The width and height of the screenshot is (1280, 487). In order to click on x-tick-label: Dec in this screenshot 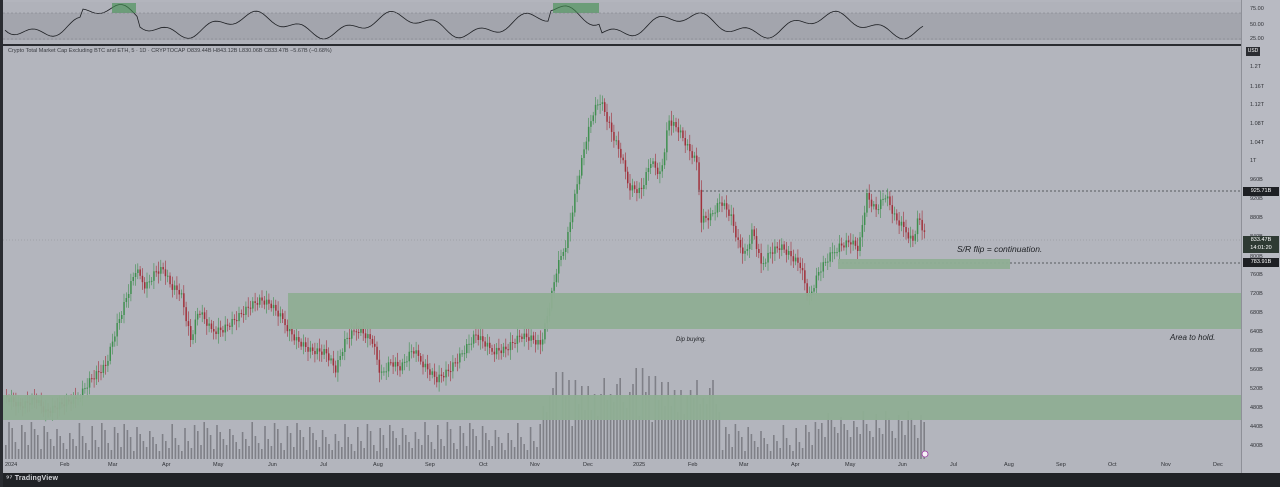, I will do `click(1218, 465)`.